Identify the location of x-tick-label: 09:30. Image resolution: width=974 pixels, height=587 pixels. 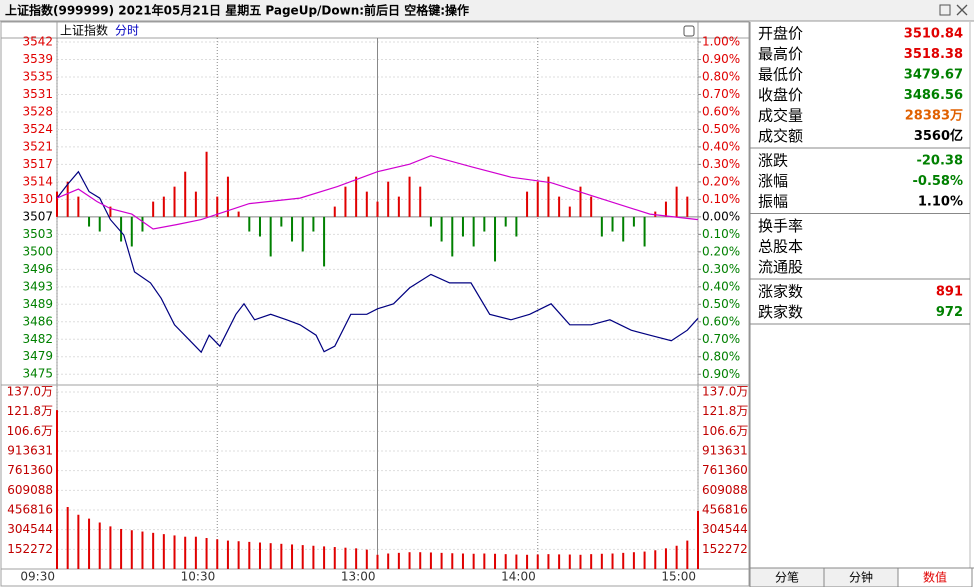
(37, 577).